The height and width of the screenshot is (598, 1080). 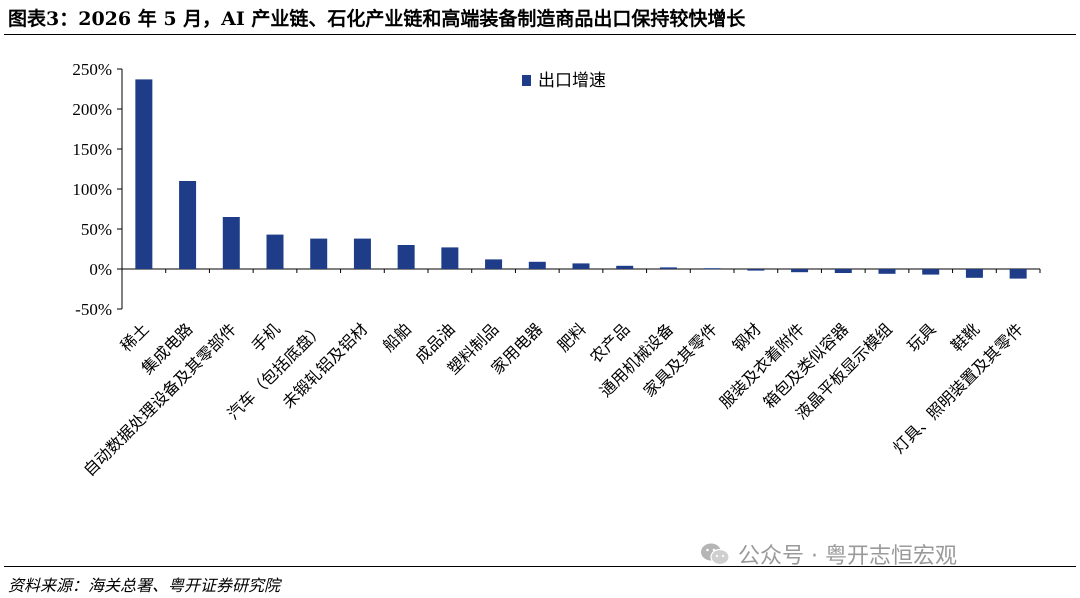 What do you see at coordinates (92, 149) in the screenshot?
I see `y-tick-label: 150%` at bounding box center [92, 149].